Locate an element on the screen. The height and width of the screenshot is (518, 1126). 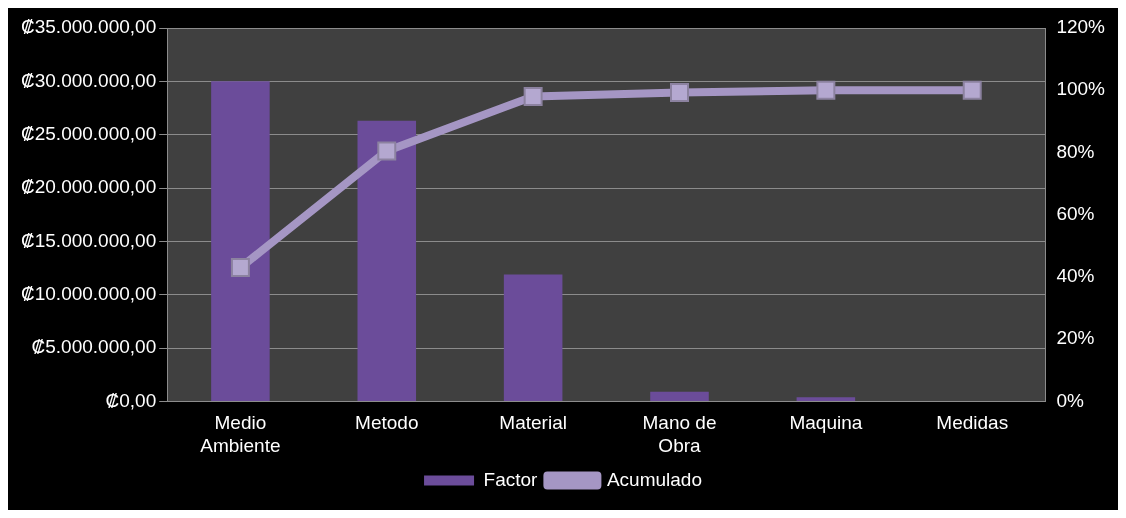
y-tick-label: ₡35.000.000,00 is located at coordinates (88, 27).